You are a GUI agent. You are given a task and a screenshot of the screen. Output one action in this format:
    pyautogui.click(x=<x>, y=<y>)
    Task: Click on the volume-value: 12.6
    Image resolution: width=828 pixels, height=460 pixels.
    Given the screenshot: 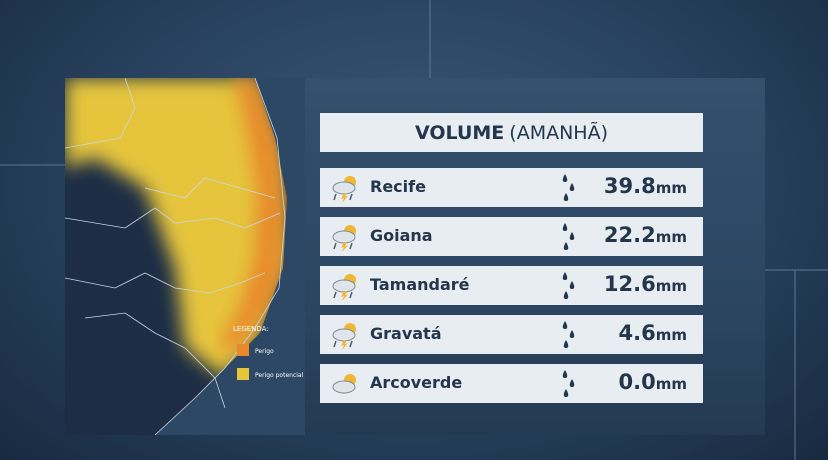 What is the action you would take?
    pyautogui.click(x=629, y=284)
    